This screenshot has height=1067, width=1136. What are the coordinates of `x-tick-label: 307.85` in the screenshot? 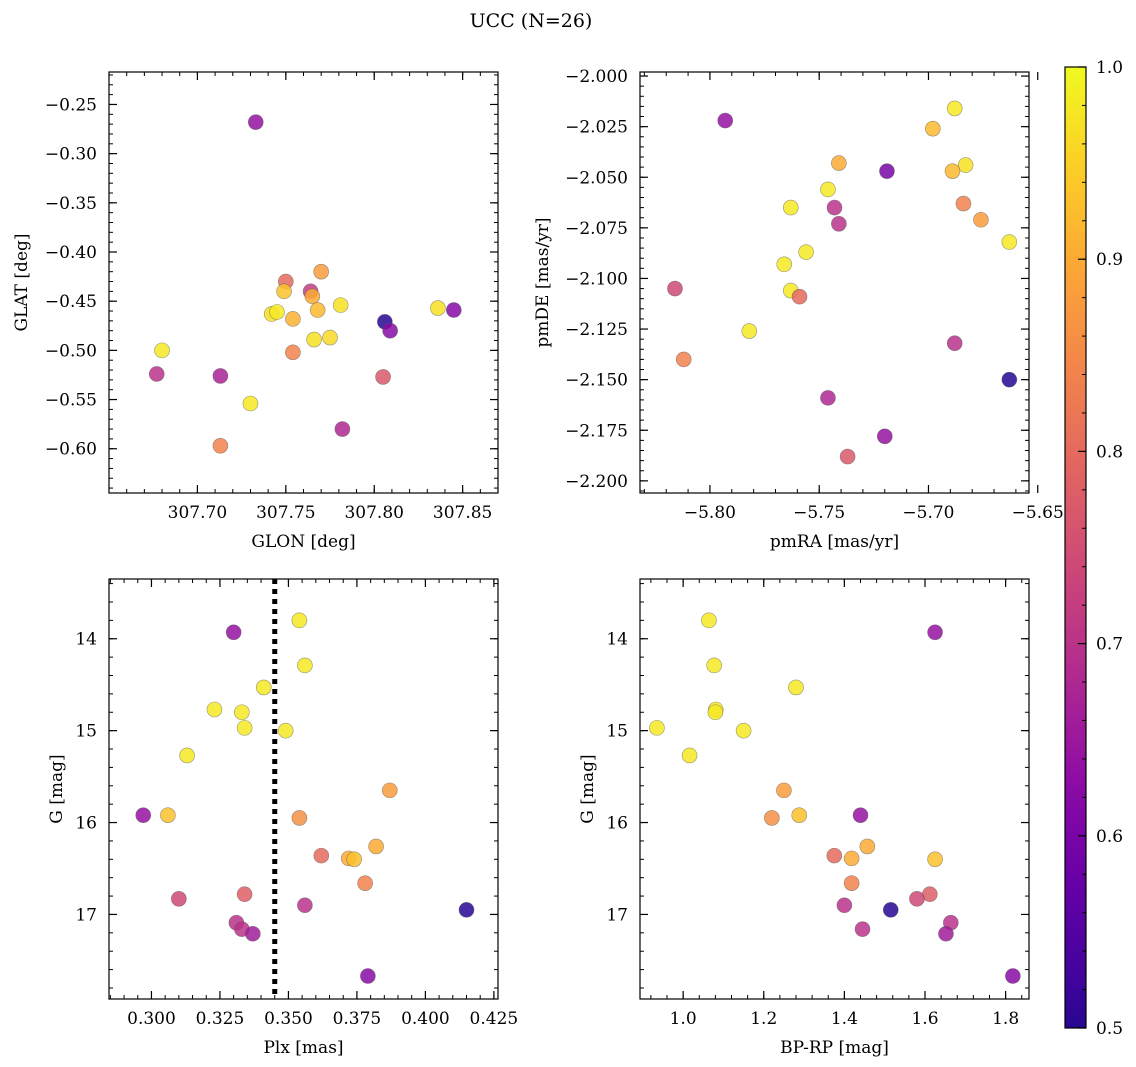 It's located at (462, 513).